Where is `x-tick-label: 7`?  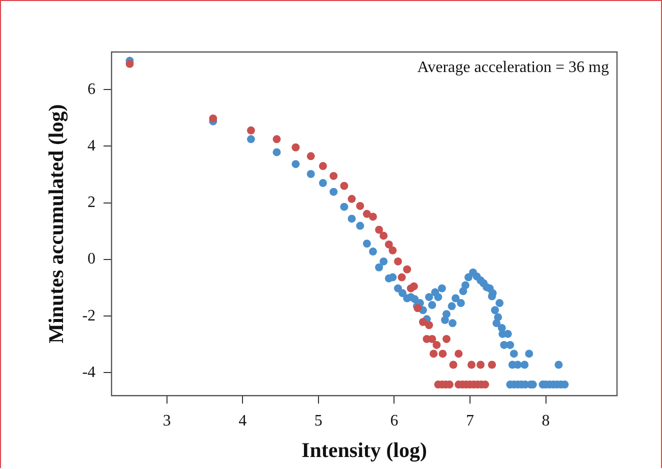 x-tick-label: 7 is located at coordinates (470, 421).